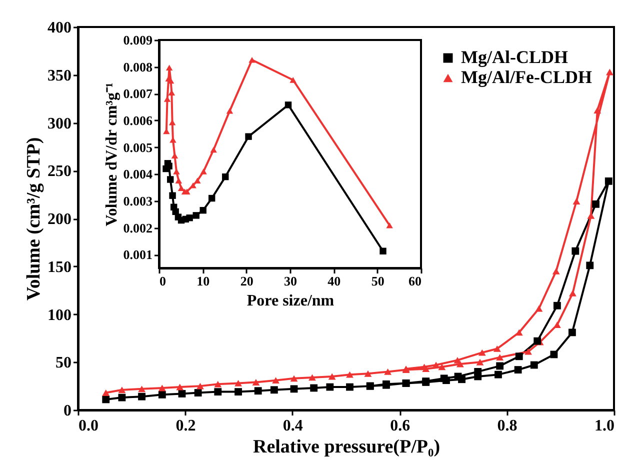 The image size is (638, 460). What do you see at coordinates (203, 281) in the screenshot?
I see `x-tick-label: 10` at bounding box center [203, 281].